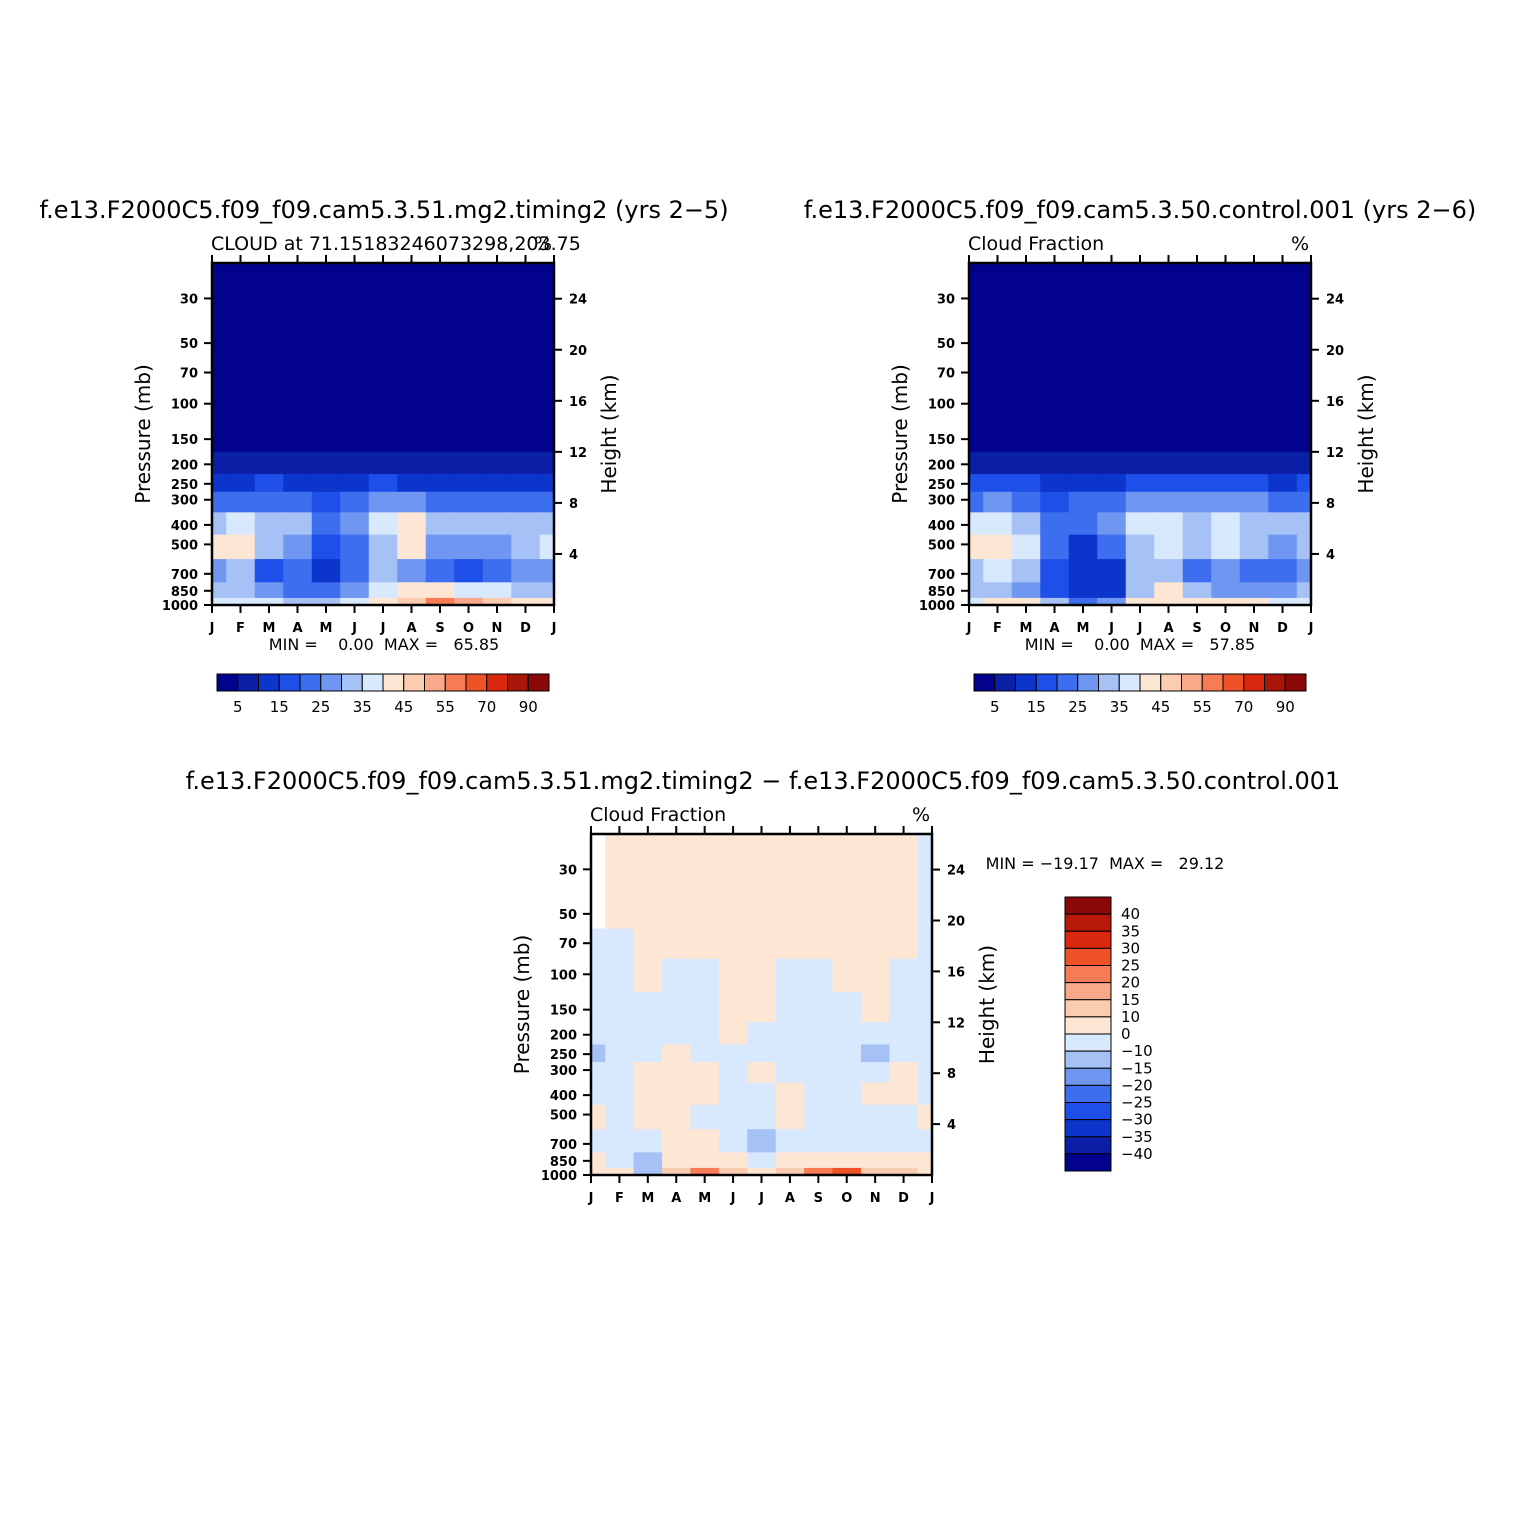 The image size is (1524, 1524). What do you see at coordinates (396, 244) in the screenshot?
I see `chart-subtitle: CLOUD at 71.15183246073298,203.75` at bounding box center [396, 244].